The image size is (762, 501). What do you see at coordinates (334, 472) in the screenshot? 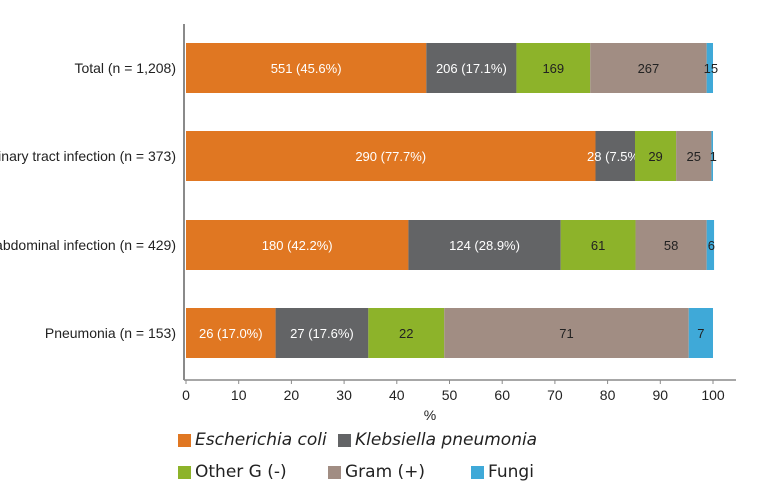
I see `legend-swatch-gram-positive` at bounding box center [334, 472].